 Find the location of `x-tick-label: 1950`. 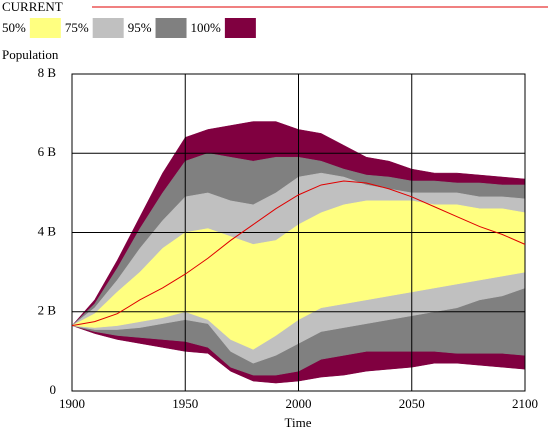

x-tick-label: 1950 is located at coordinates (185, 403).